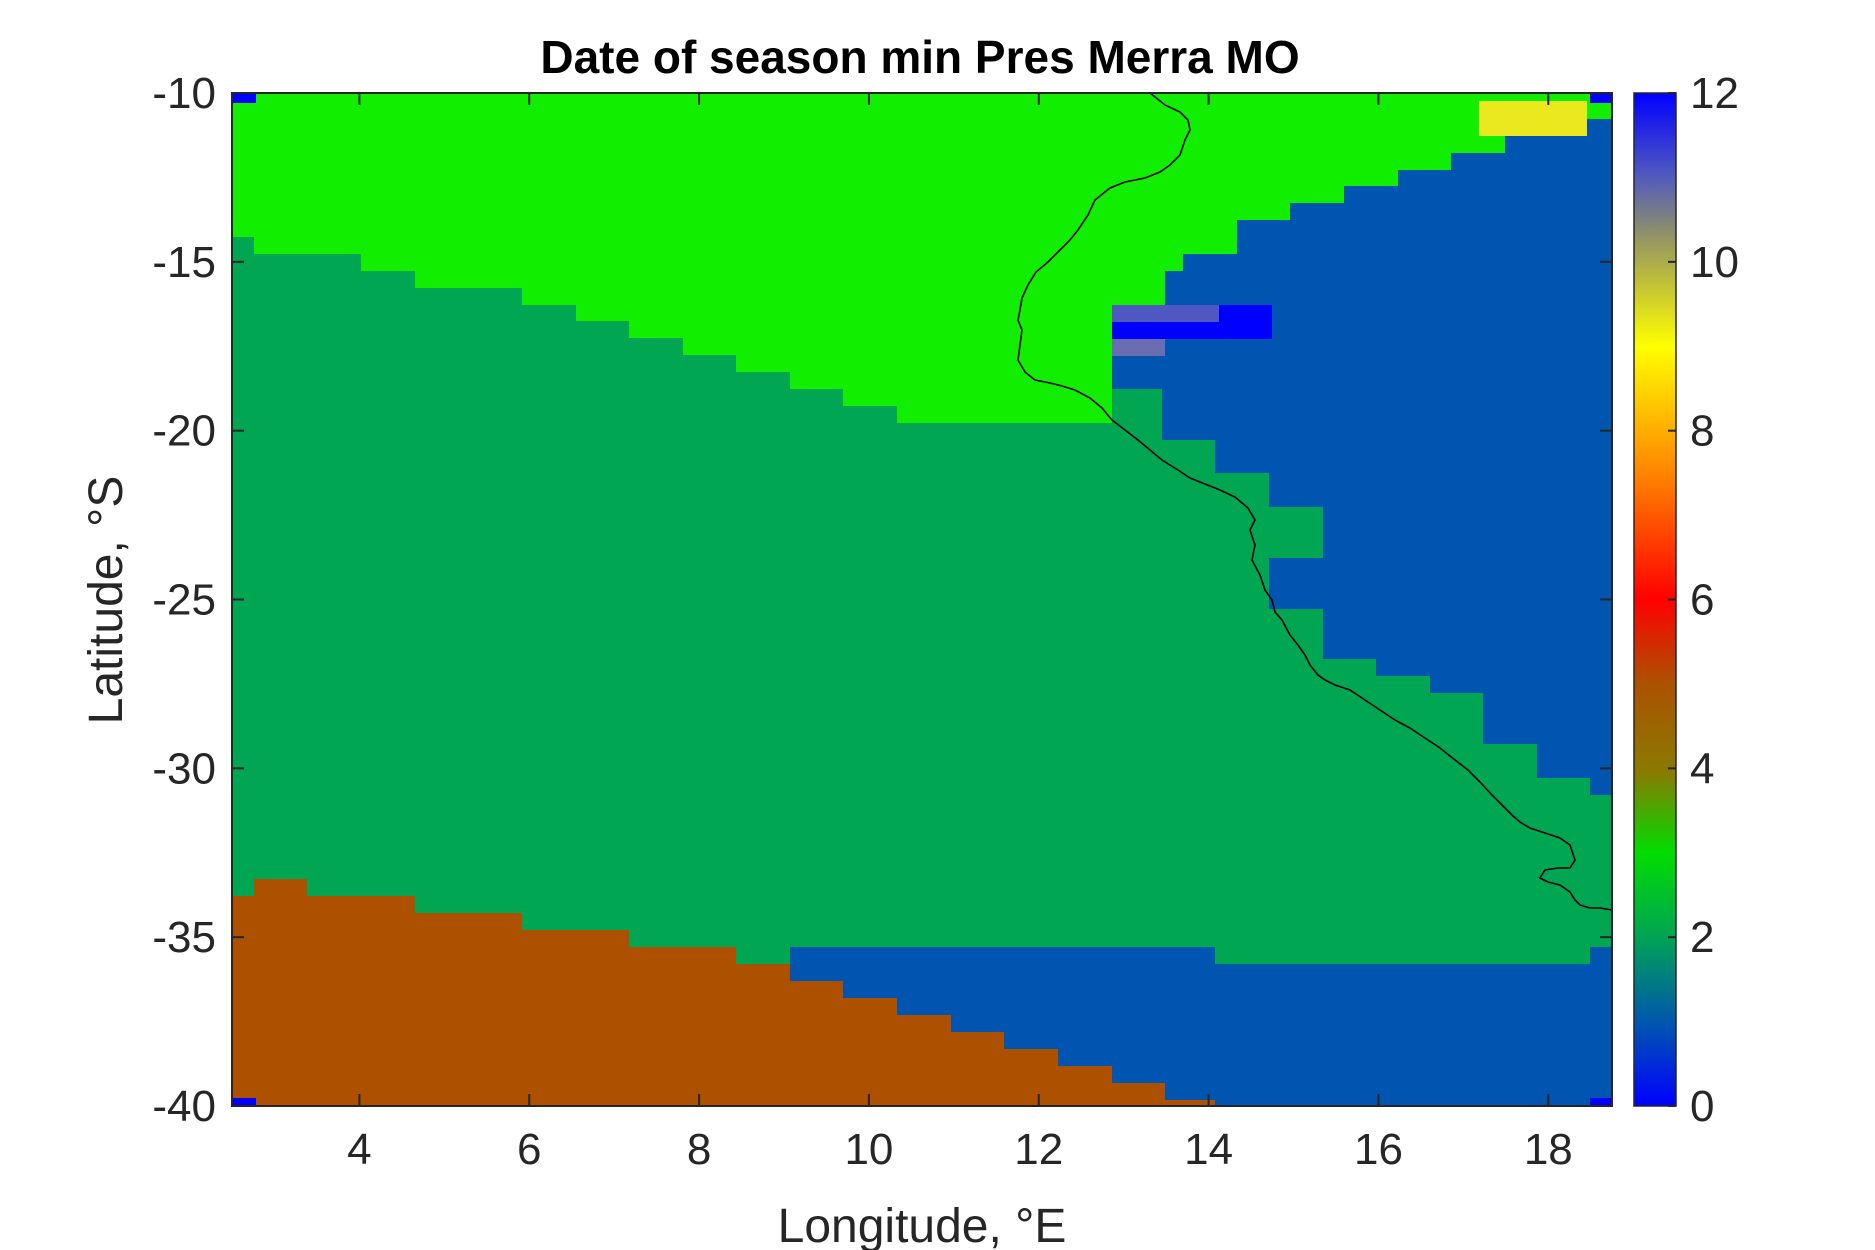 The image size is (1875, 1250). What do you see at coordinates (1702, 1106) in the screenshot?
I see `colorbar-tick-label: 0` at bounding box center [1702, 1106].